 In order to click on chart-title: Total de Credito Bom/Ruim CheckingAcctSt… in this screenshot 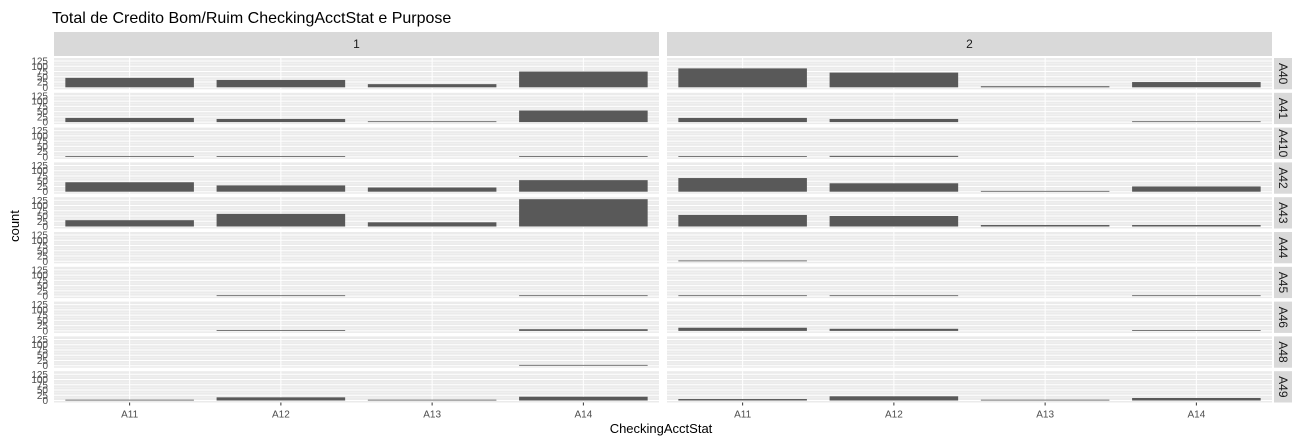, I will do `click(251, 18)`.